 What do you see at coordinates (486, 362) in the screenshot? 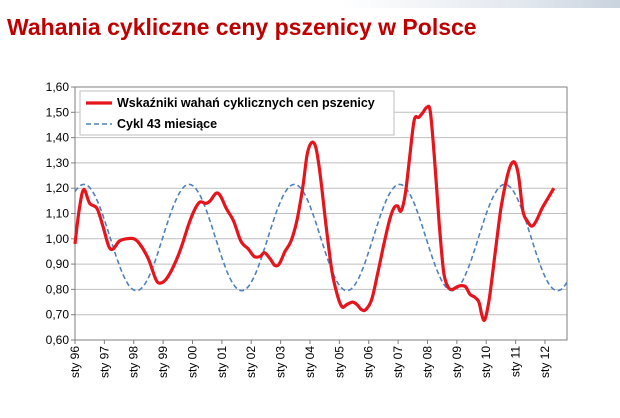
I see `x-tick-label: sty 10` at bounding box center [486, 362].